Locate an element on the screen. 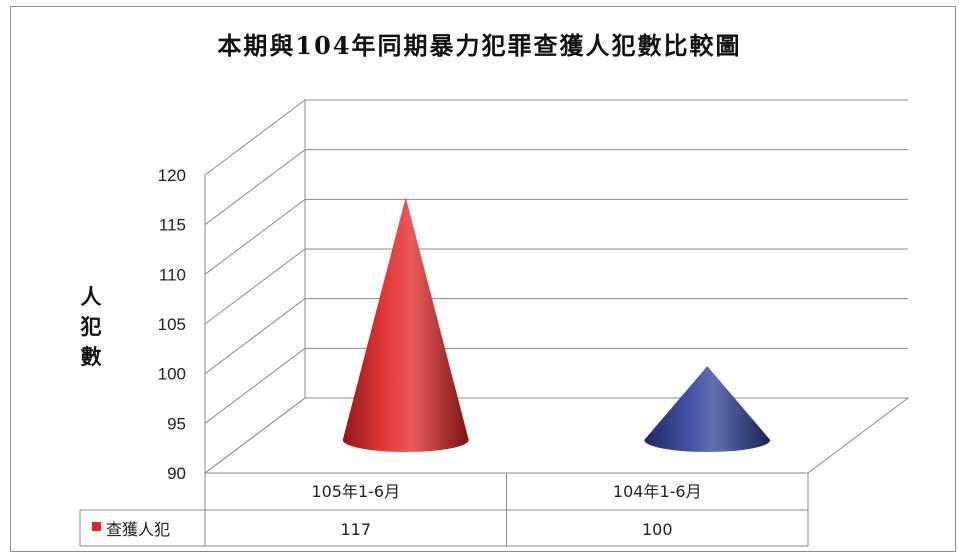 The image size is (959, 555). y-axis-label-char: 人 is located at coordinates (91, 296).